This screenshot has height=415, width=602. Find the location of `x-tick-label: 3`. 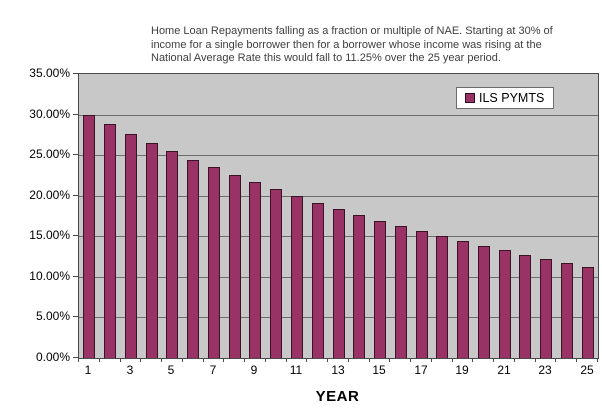

x-tick-label: 3 is located at coordinates (130, 370).